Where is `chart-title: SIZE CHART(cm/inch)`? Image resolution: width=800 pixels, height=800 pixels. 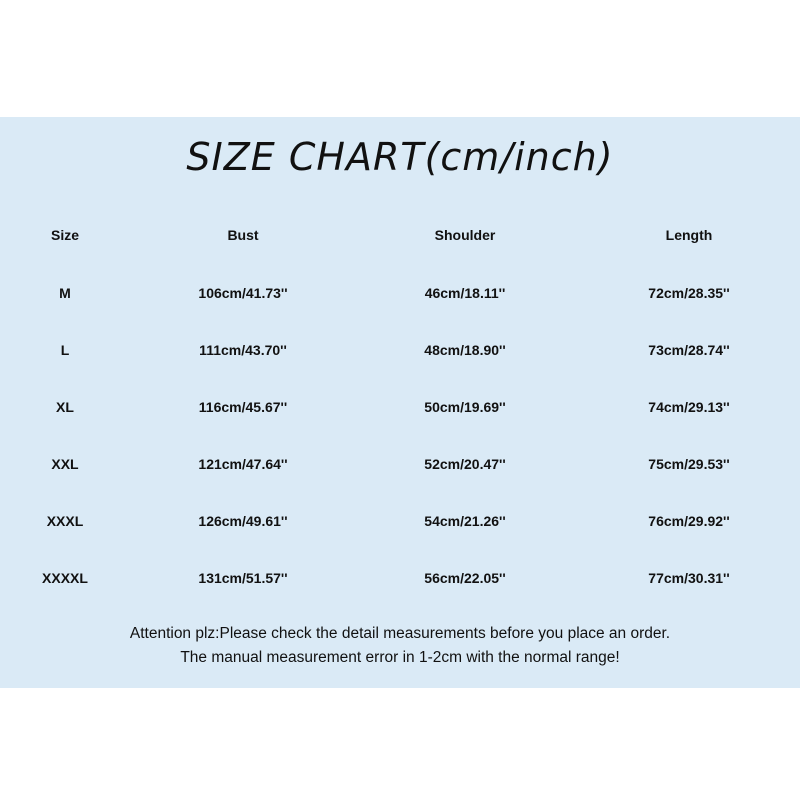 chart-title: SIZE CHART(cm/inch) is located at coordinates (400, 157).